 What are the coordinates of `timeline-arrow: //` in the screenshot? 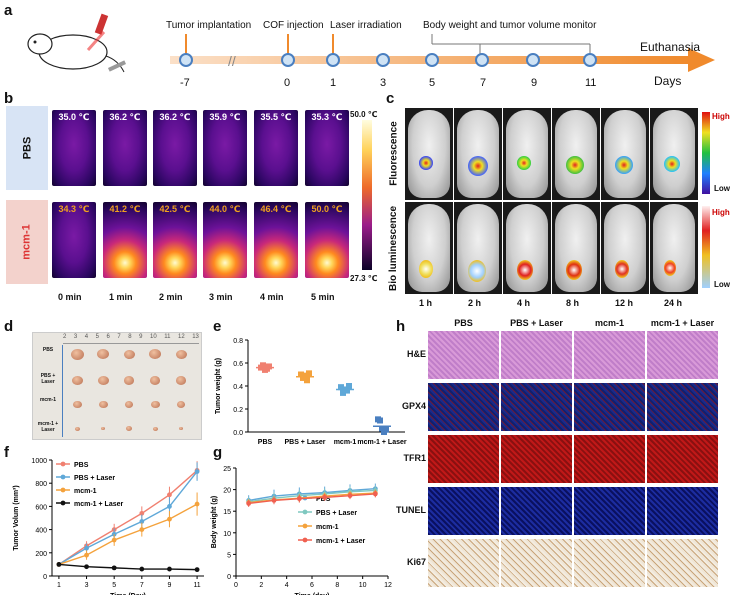 It's located at (442, 53).